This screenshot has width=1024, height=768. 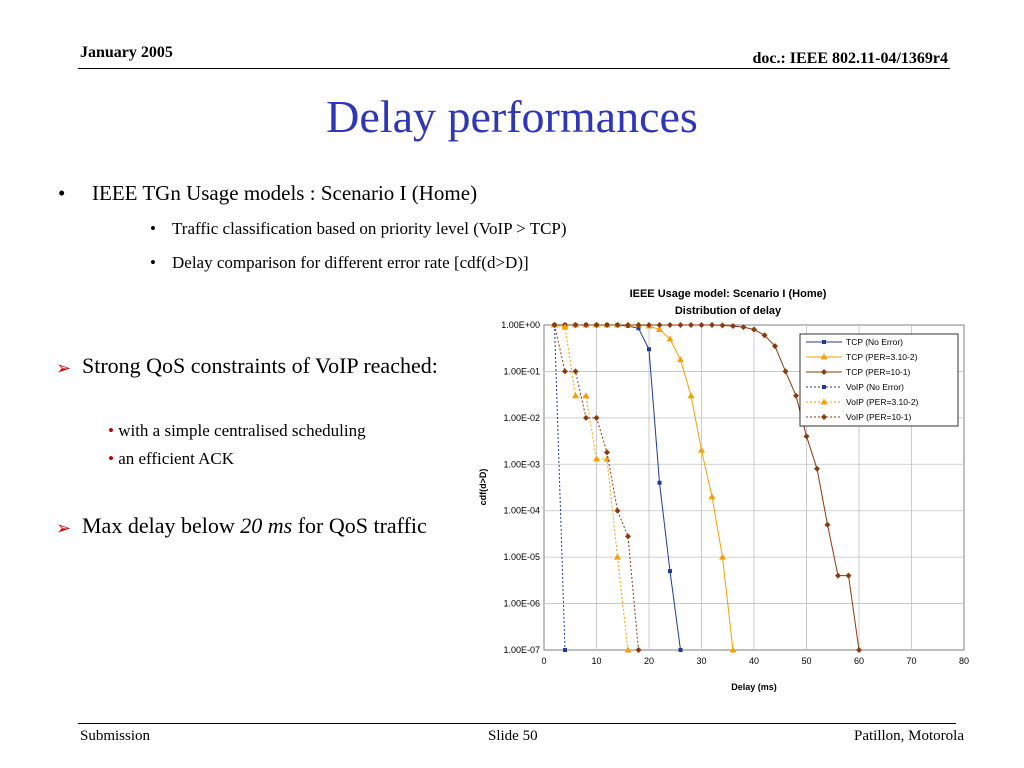 What do you see at coordinates (161, 525) in the screenshot?
I see `qos-point-2-pre: Max delay below` at bounding box center [161, 525].